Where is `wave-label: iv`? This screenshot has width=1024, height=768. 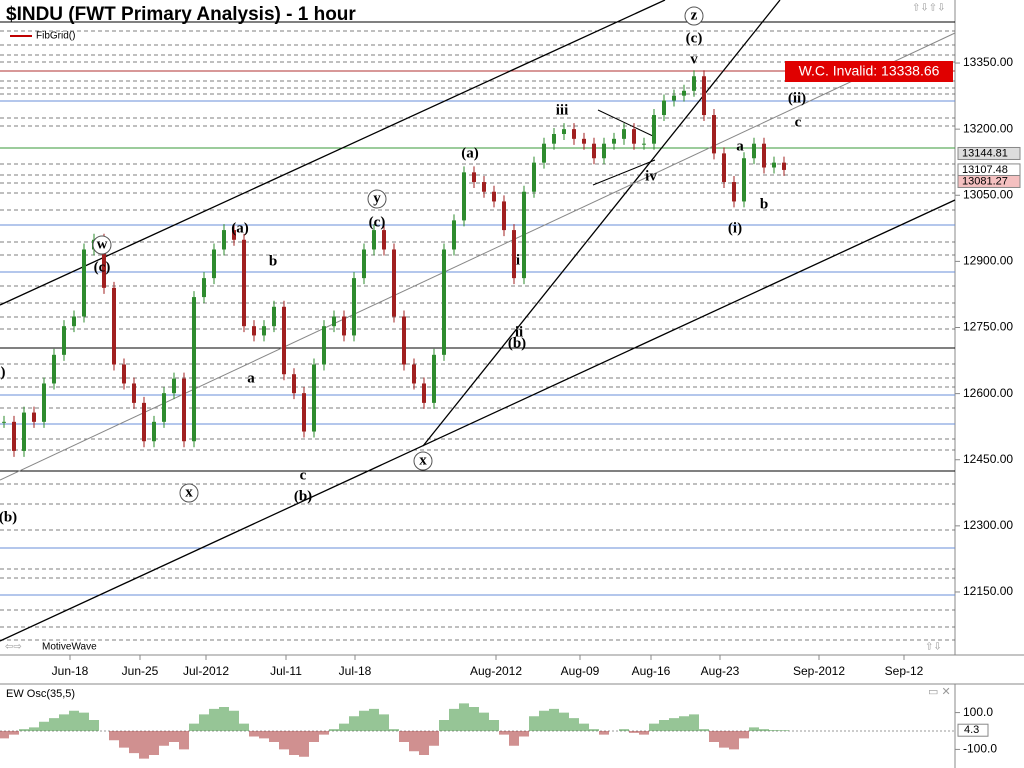
wave-label: iv is located at coordinates (651, 176).